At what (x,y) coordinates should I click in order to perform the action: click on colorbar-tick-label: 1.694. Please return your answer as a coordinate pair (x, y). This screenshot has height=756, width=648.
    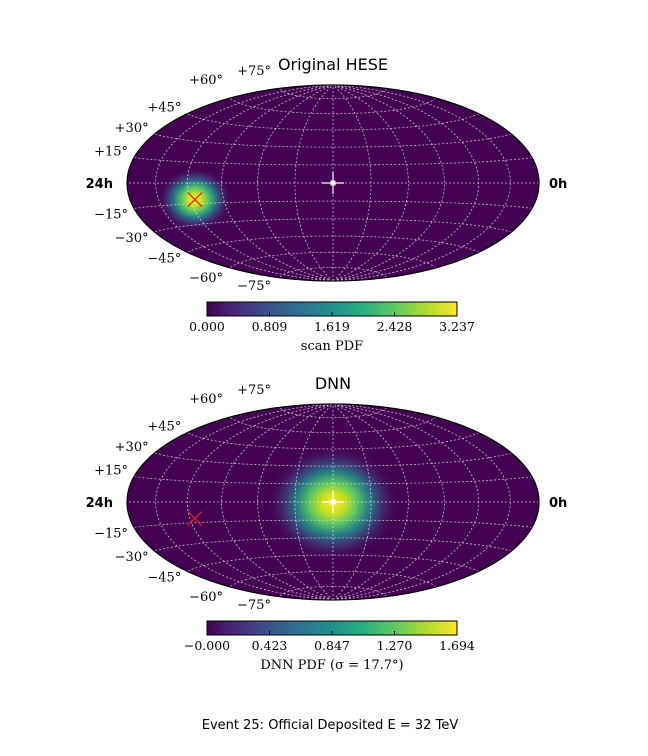
    Looking at the image, I should click on (457, 645).